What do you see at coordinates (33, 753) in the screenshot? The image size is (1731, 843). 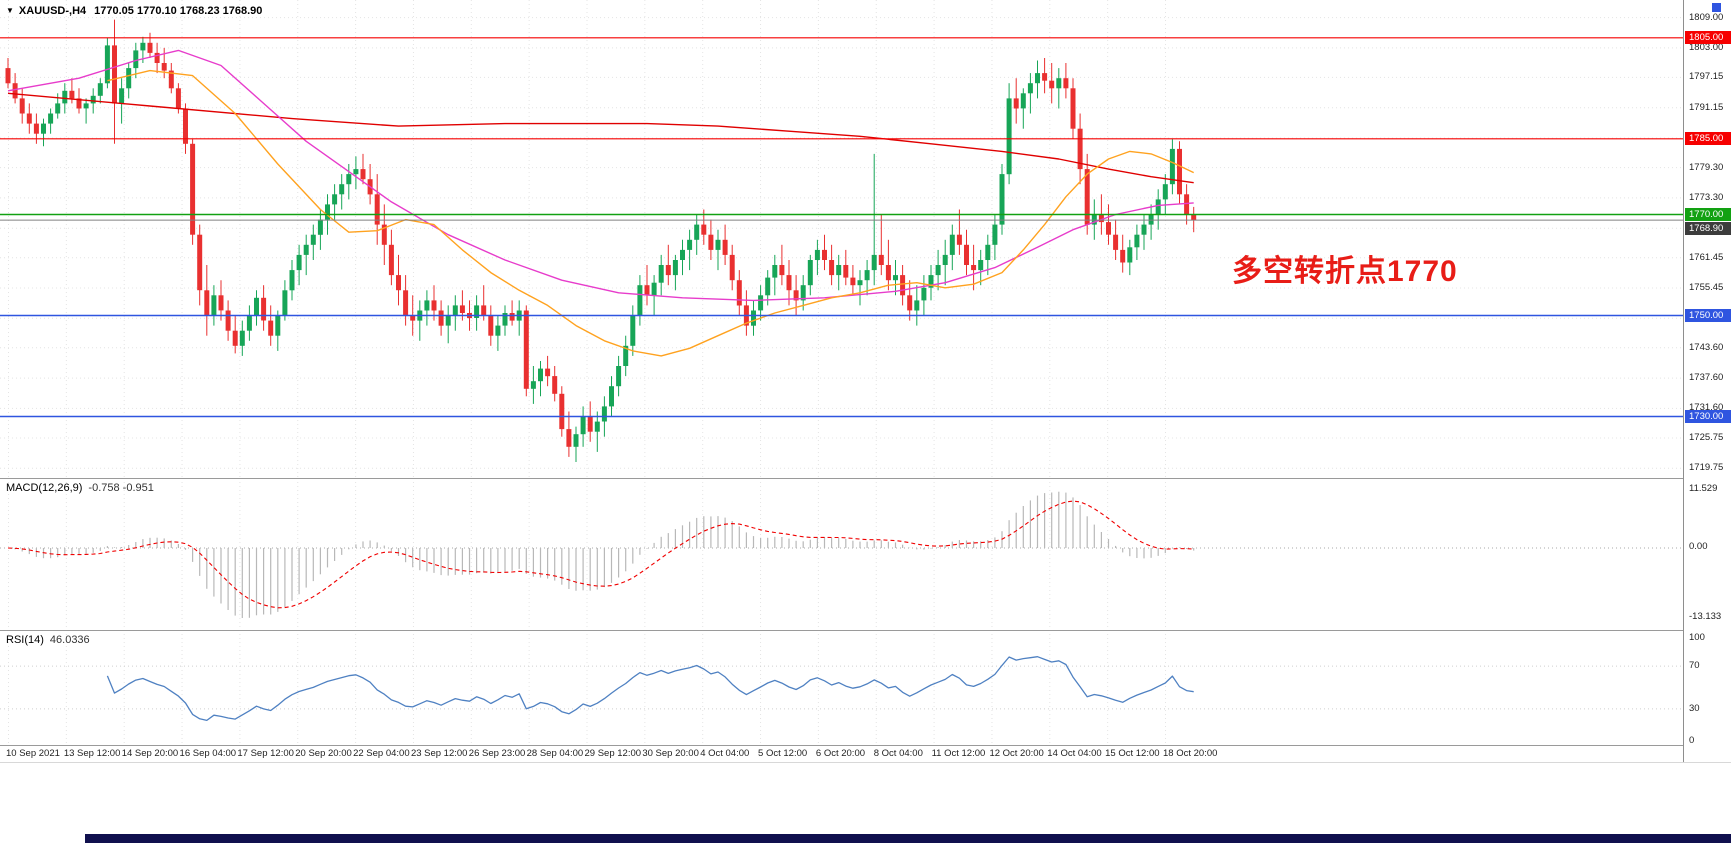 I see `time-axis-label: 10 Sep 2021` at bounding box center [33, 753].